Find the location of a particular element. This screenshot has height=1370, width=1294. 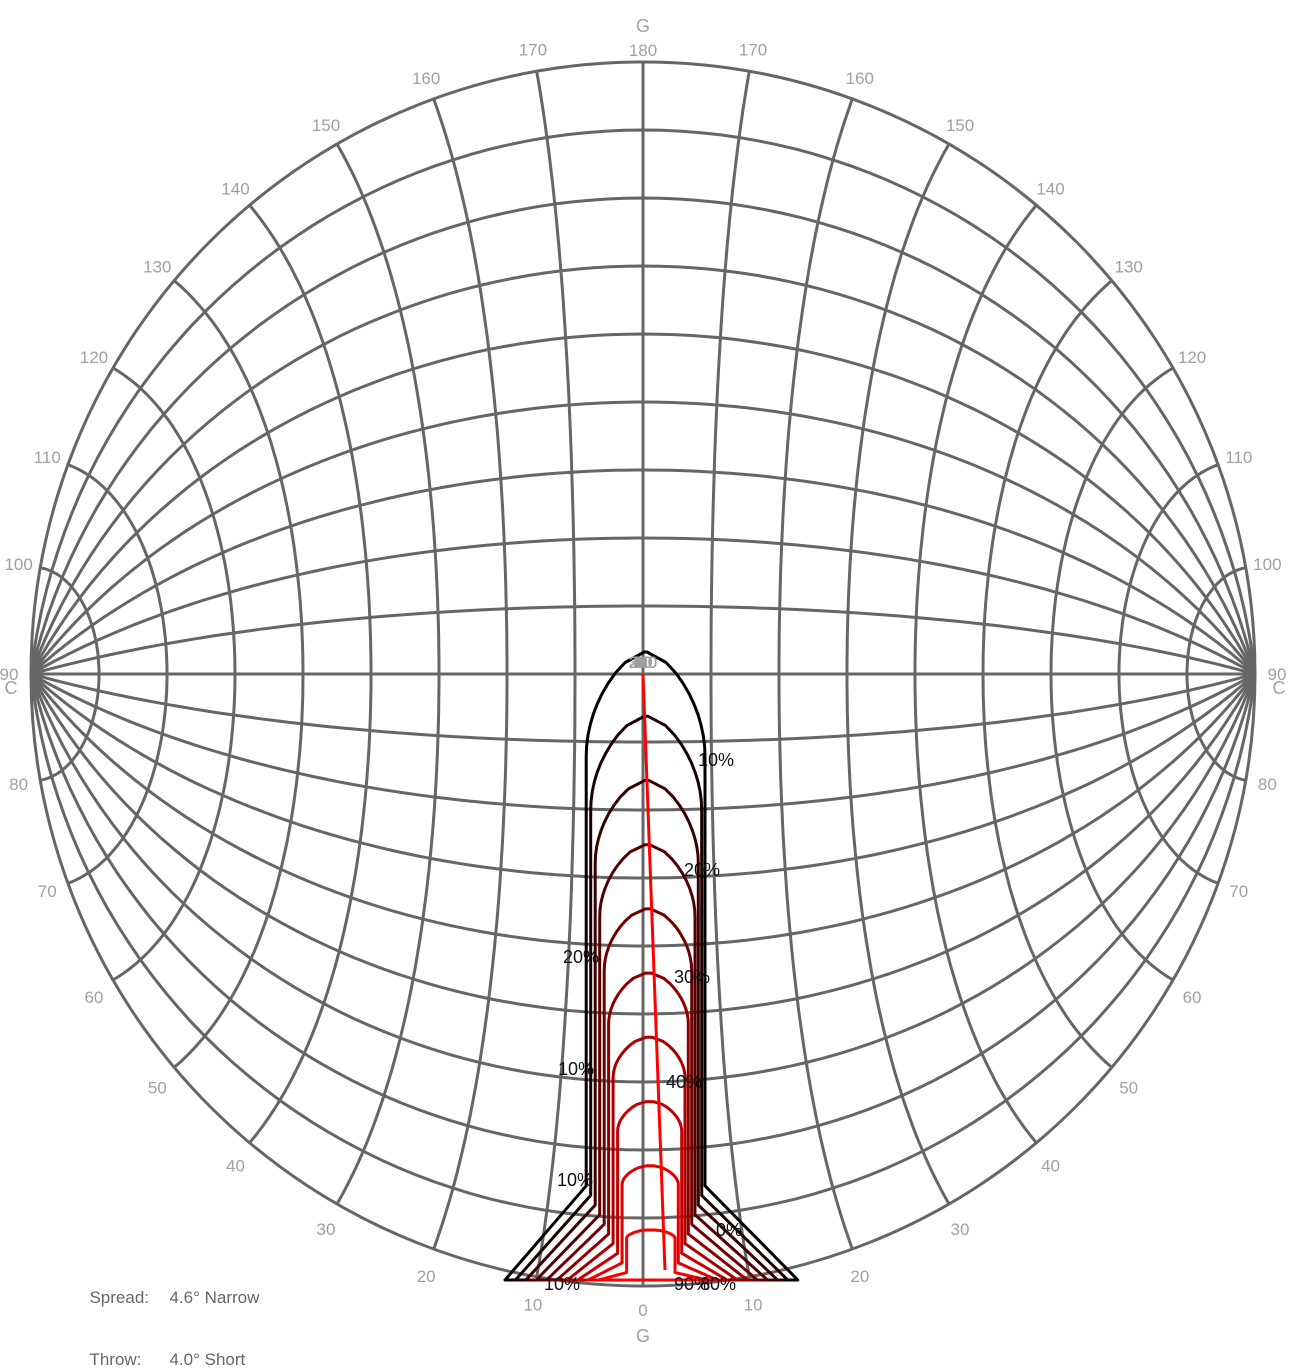

c-tick-label: 300 is located at coordinates (643, 662).